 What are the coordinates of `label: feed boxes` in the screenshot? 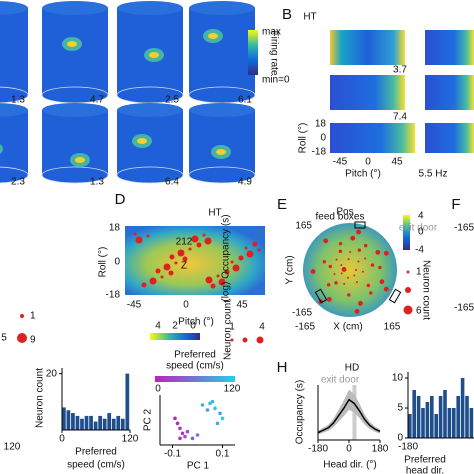 It's located at (340, 217).